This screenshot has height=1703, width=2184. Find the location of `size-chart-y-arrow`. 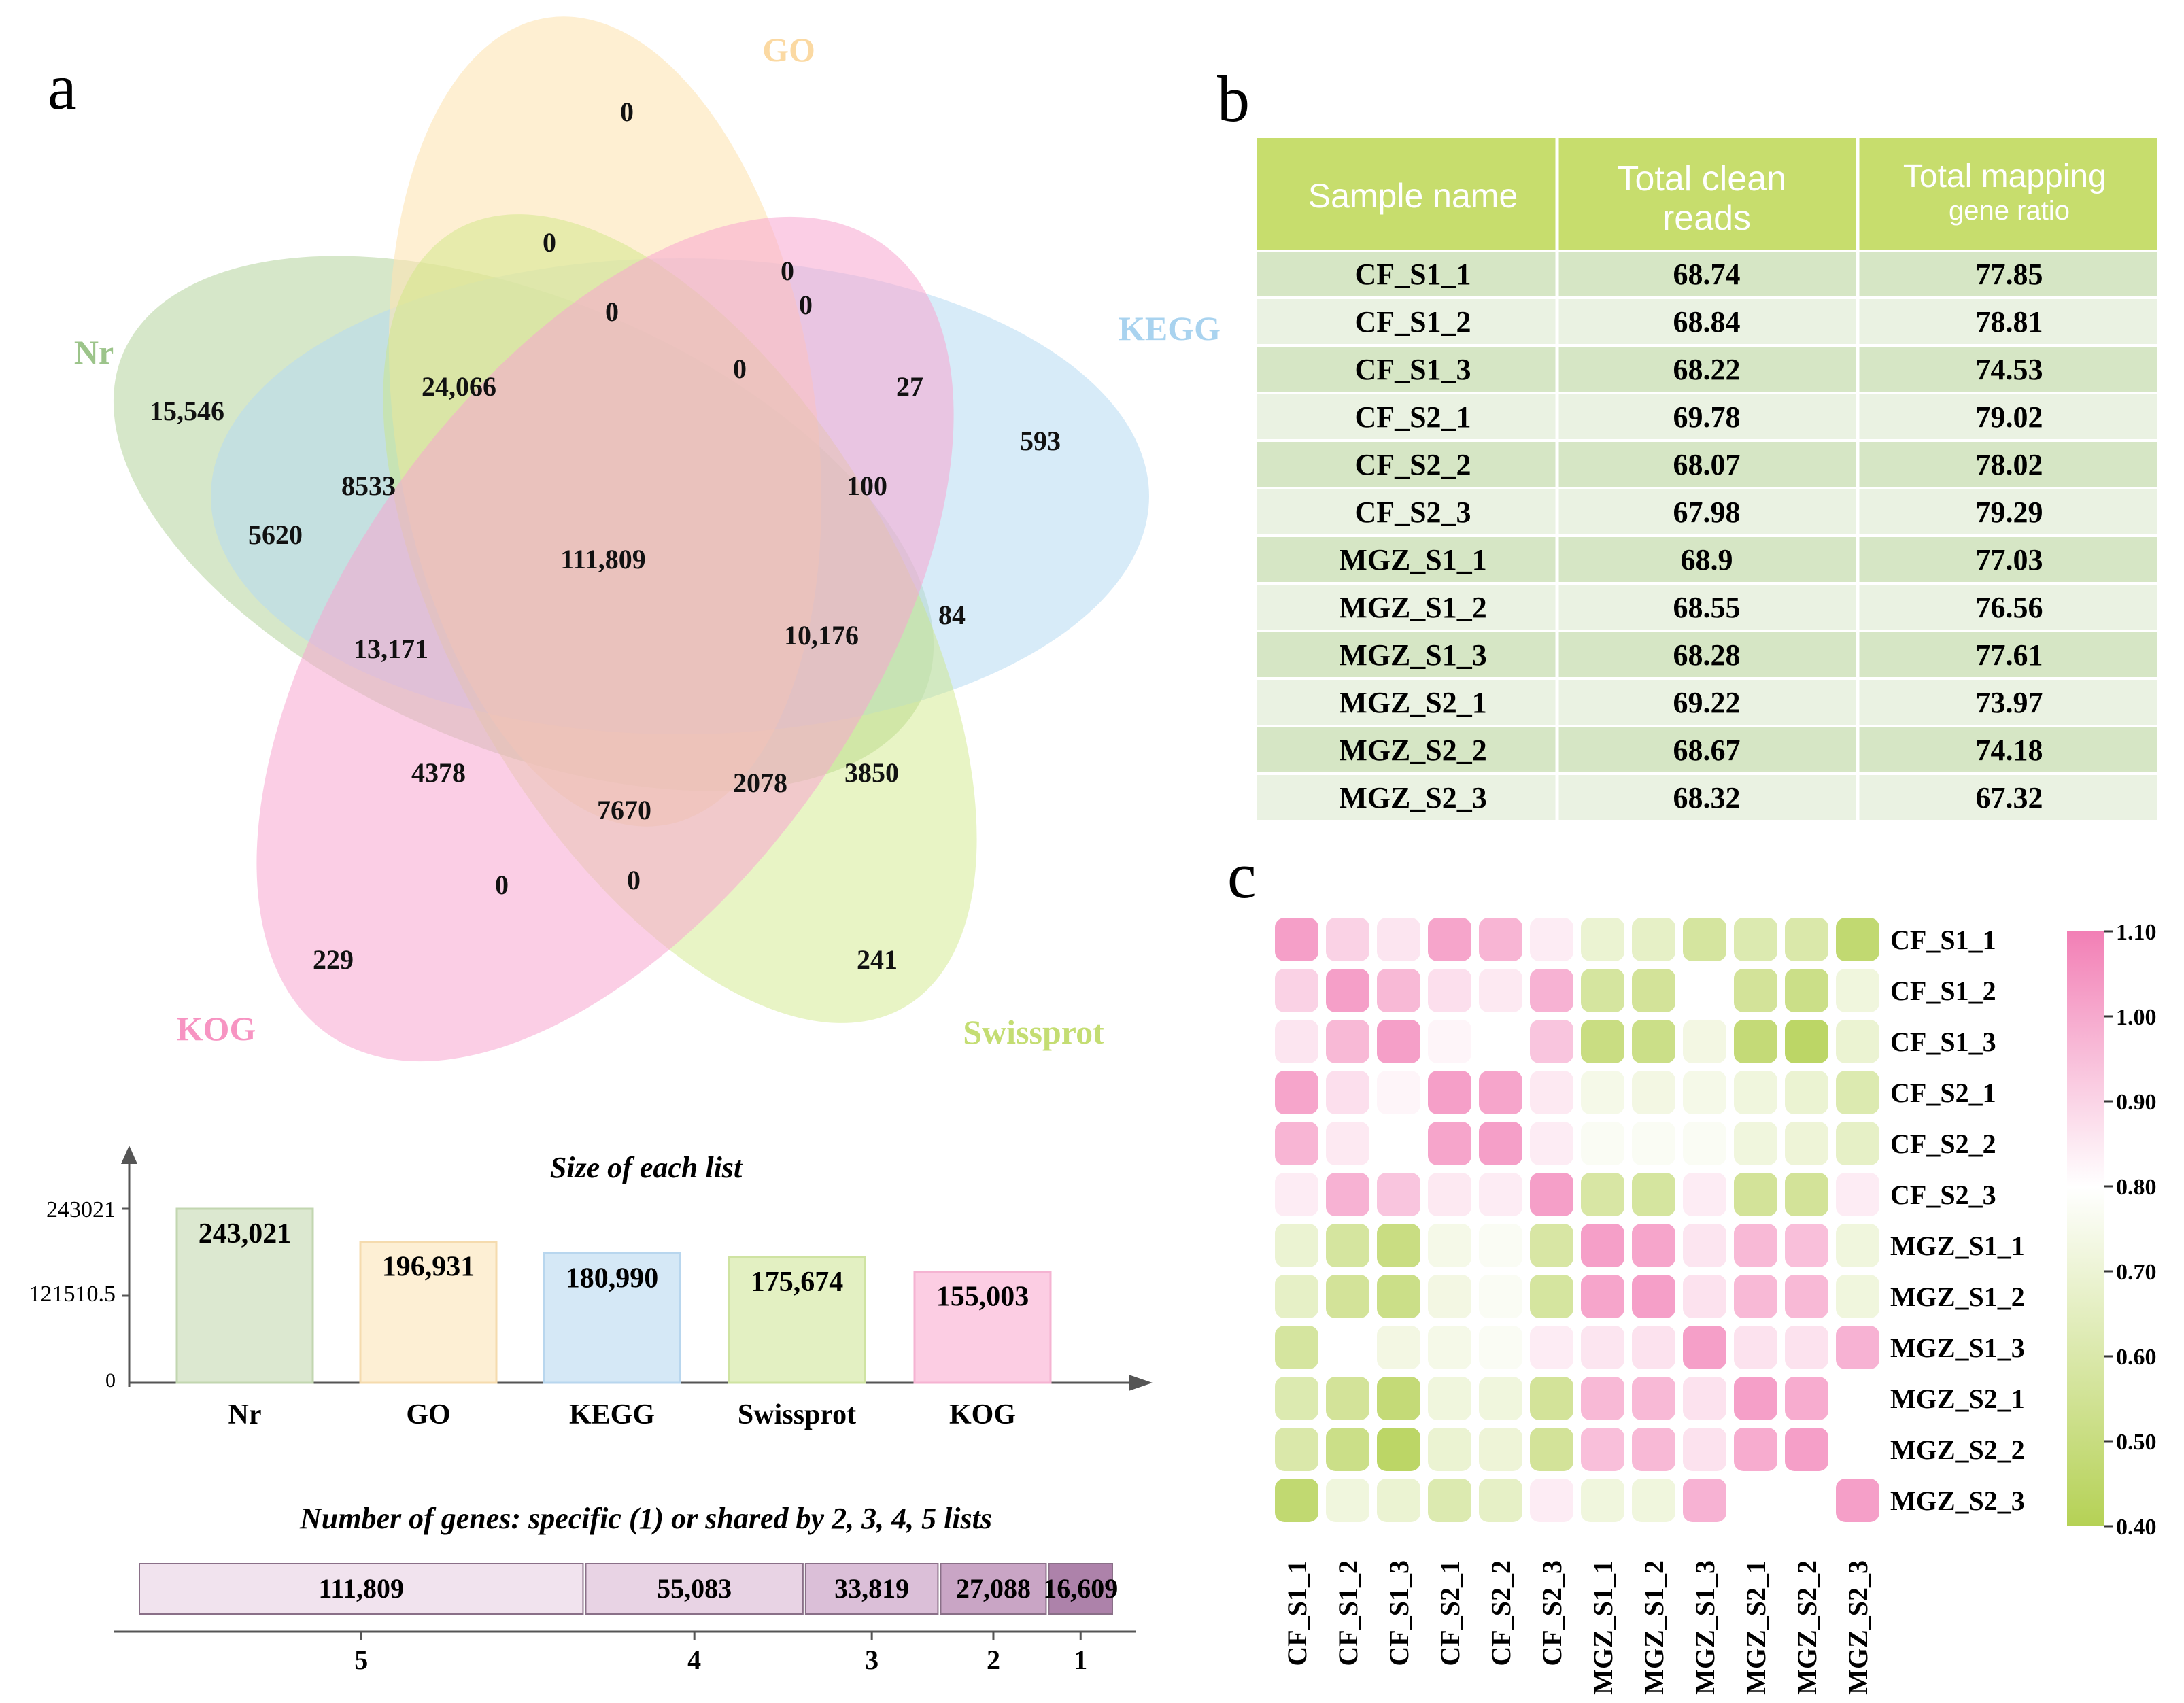

size-chart-y-arrow is located at coordinates (129, 1155).